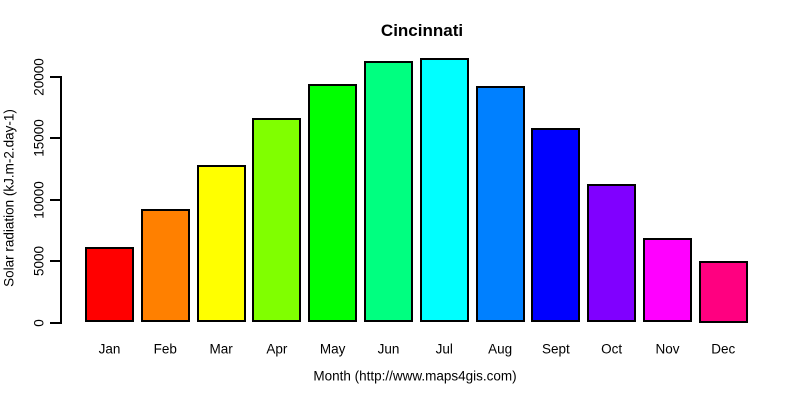  What do you see at coordinates (165, 349) in the screenshot?
I see `x-tick-label-feb: Feb` at bounding box center [165, 349].